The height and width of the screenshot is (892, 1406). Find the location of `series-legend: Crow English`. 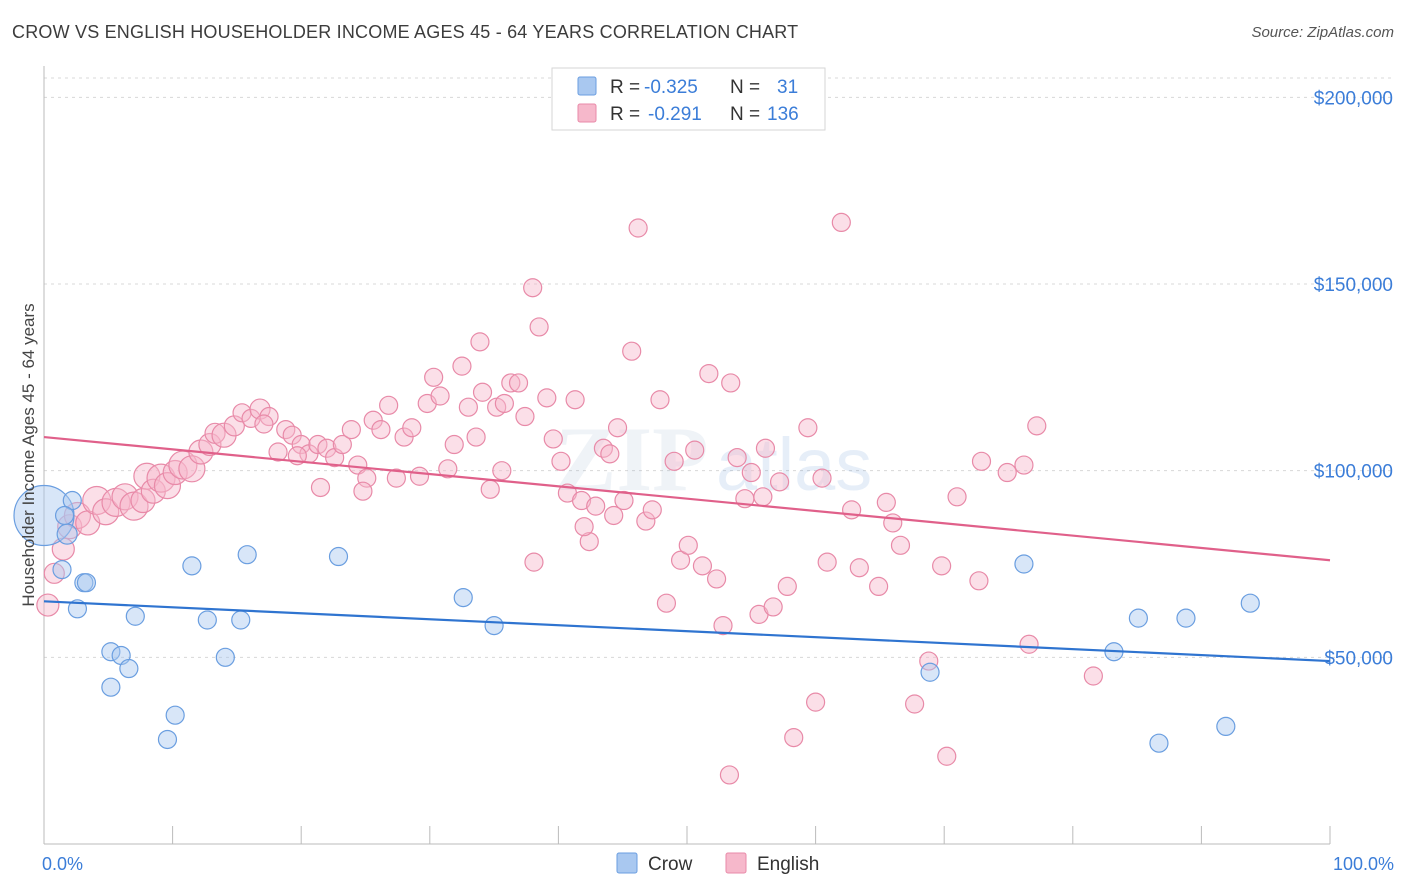

series-legend: Crow English is located at coordinates (717, 863).